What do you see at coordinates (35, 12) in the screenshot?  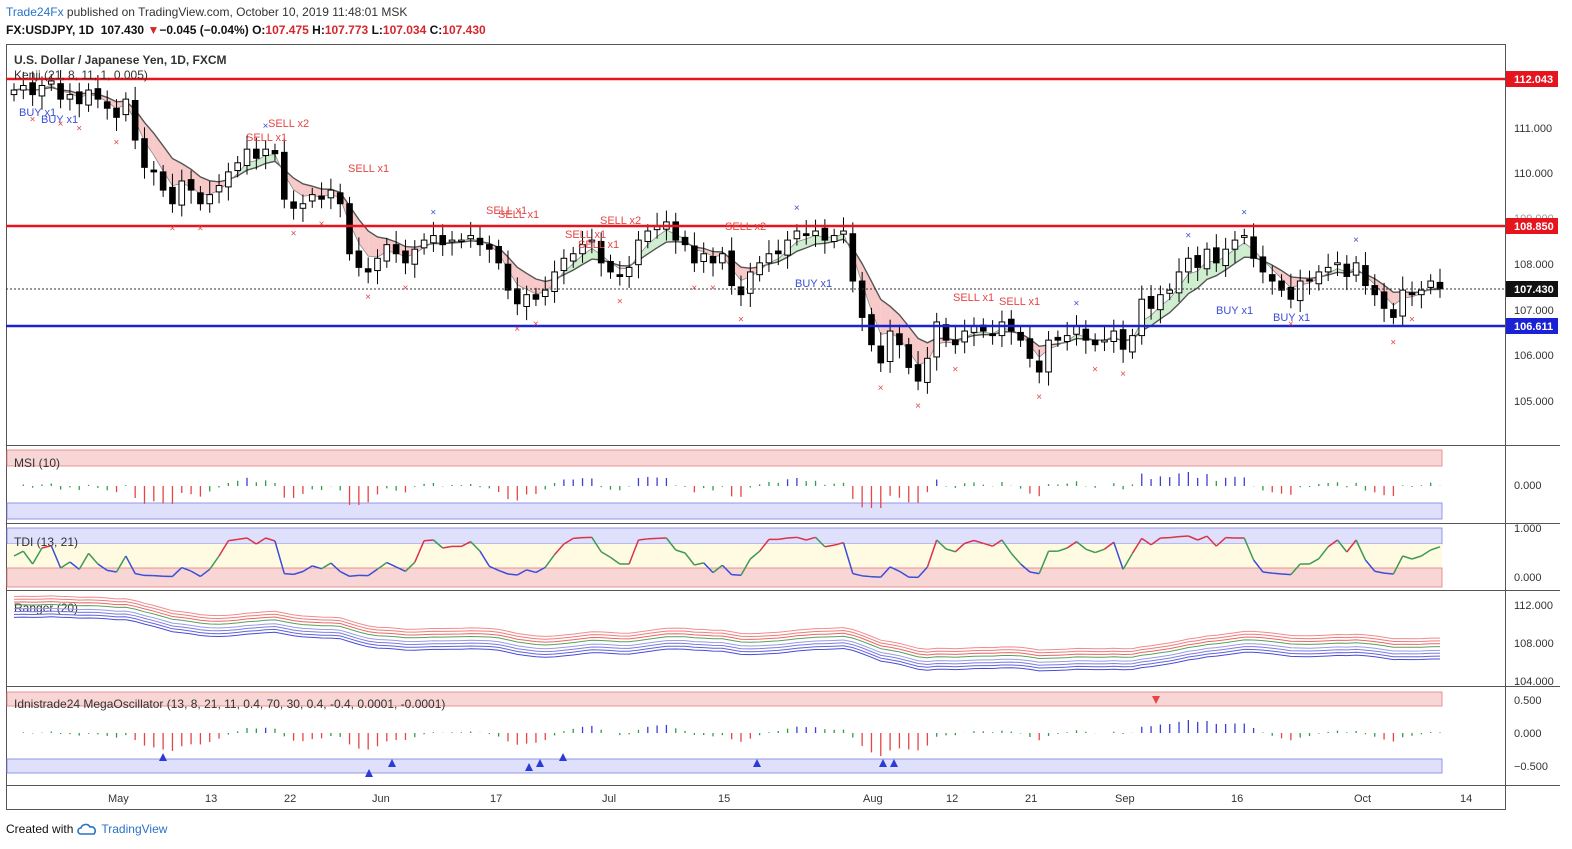 I see `brand-link: Trade24Fx` at bounding box center [35, 12].